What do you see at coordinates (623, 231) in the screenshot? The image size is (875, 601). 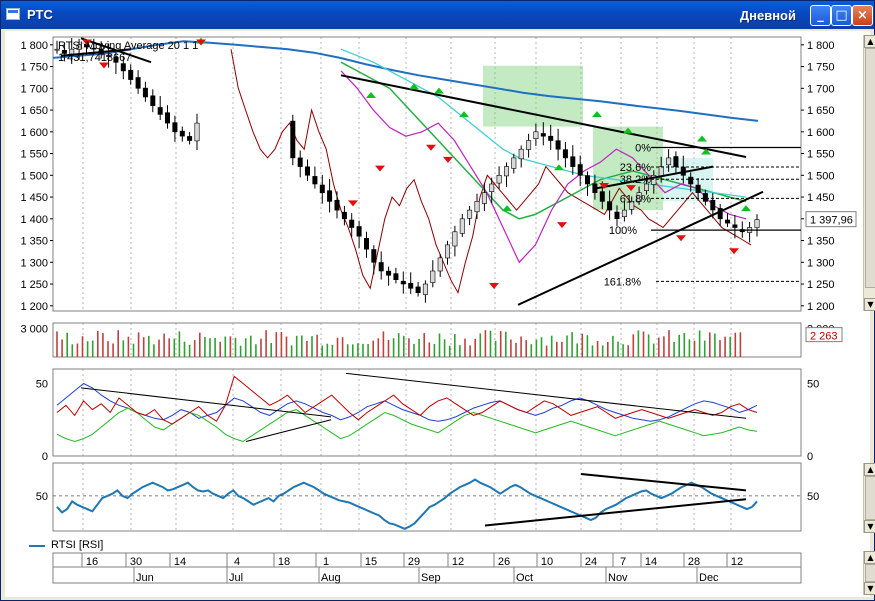 I see `fib-level-label: 100%` at bounding box center [623, 231].